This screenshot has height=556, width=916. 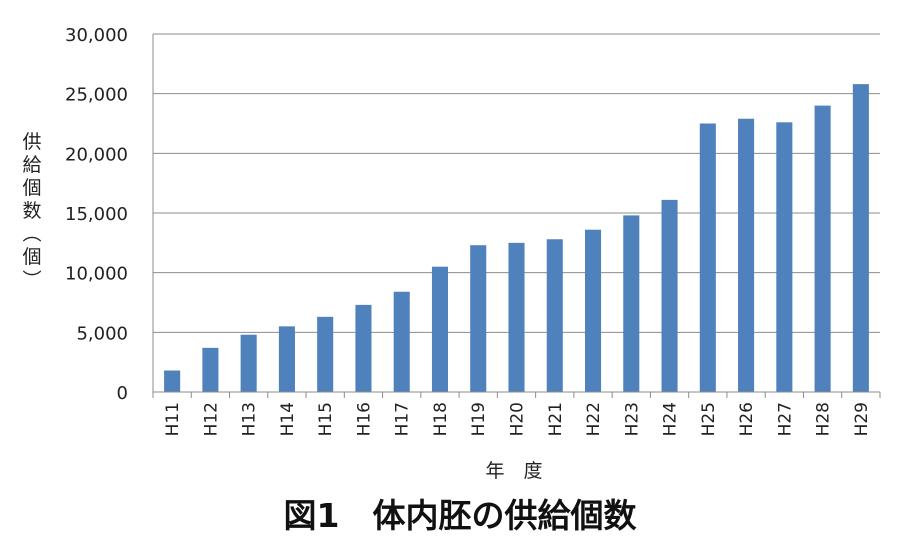 I want to click on x-tick-label: H29, so click(x=862, y=419).